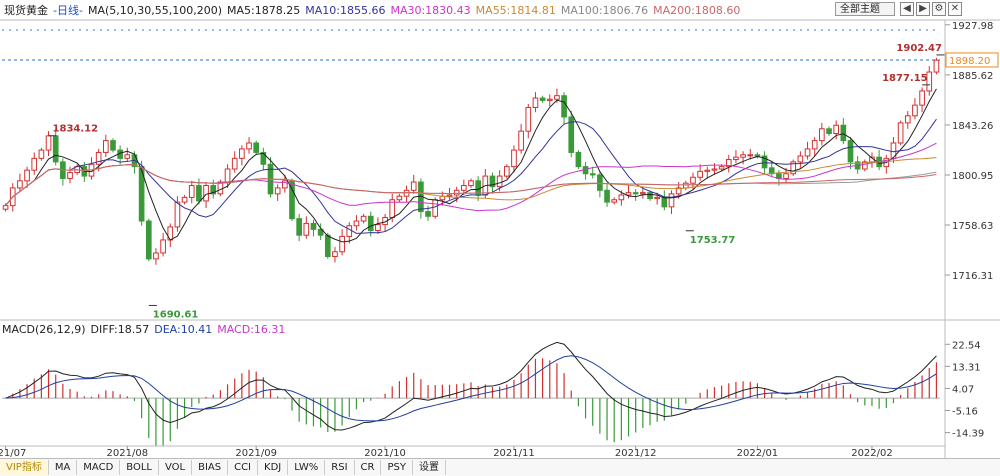 The image size is (1000, 476). I want to click on ma30-line, so click(471, 177).